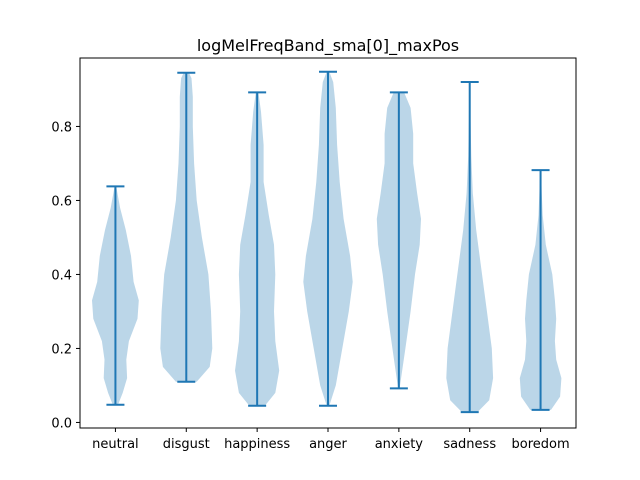 This screenshot has width=640, height=480. Describe the element at coordinates (398, 240) in the screenshot. I see `violin-anxiety` at that location.